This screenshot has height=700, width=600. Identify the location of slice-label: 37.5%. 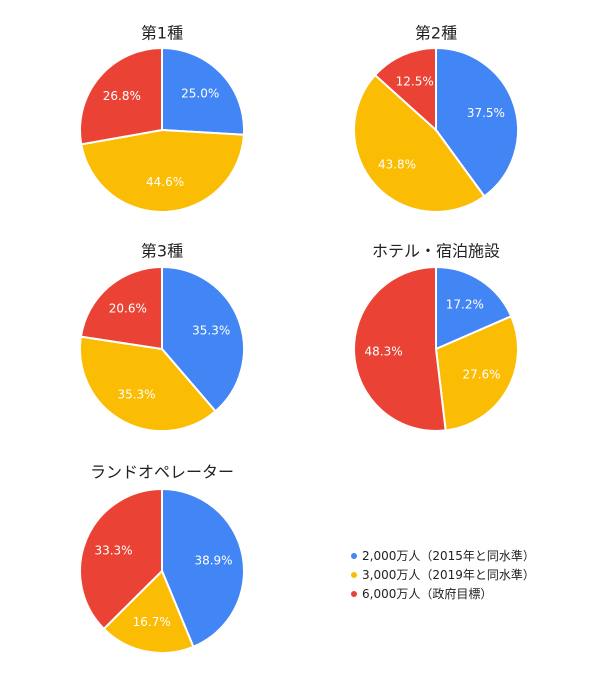
(486, 113).